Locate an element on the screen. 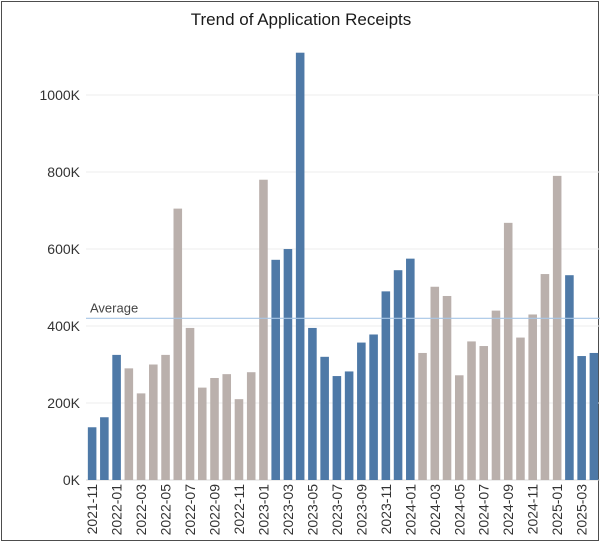 This screenshot has width=602, height=544. x-tick-label: 2023-03 is located at coordinates (288, 510).